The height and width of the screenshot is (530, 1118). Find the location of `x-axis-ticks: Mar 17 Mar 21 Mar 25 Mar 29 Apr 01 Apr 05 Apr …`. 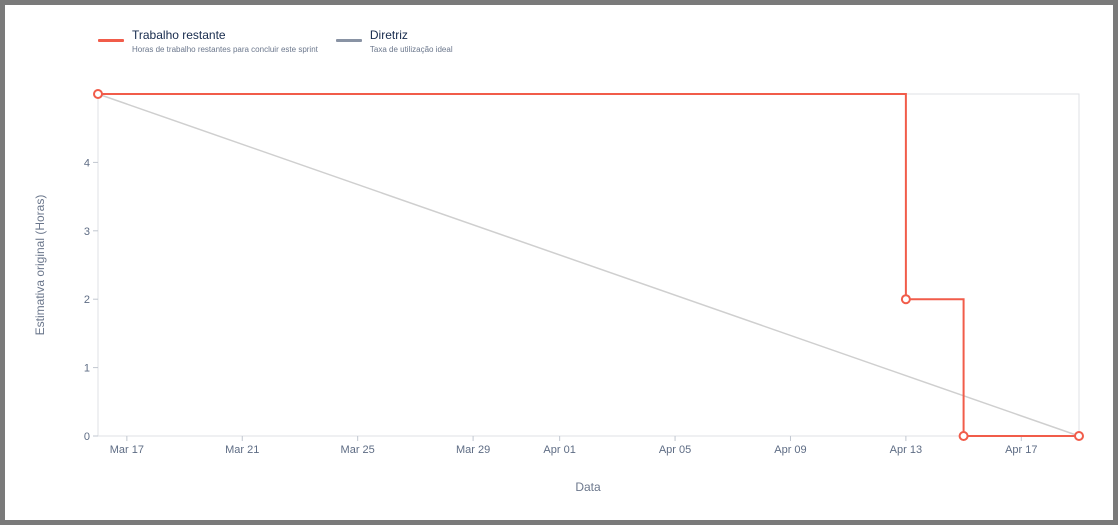

x-axis-ticks: Mar 17 Mar 21 Mar 25 Mar 29 Apr 01 Apr 05 Apr … is located at coordinates (574, 446).